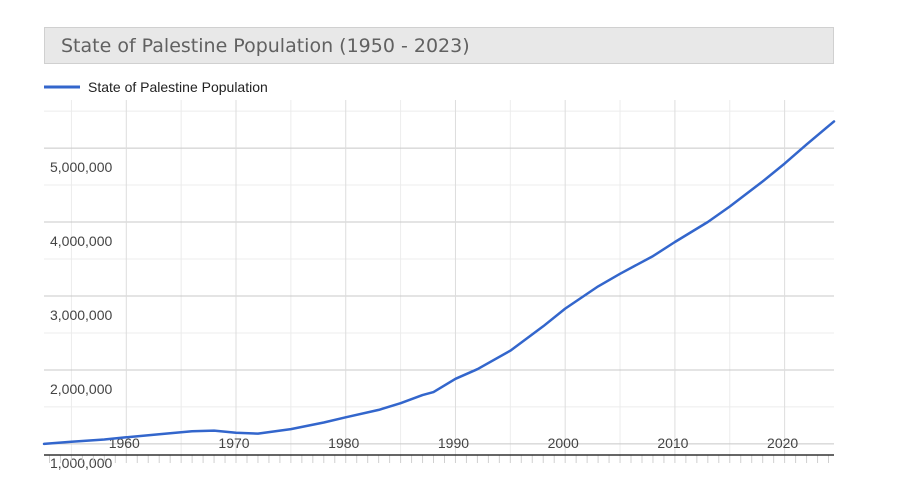 The image size is (900, 500). I want to click on x-tick-label: 1980, so click(343, 443).